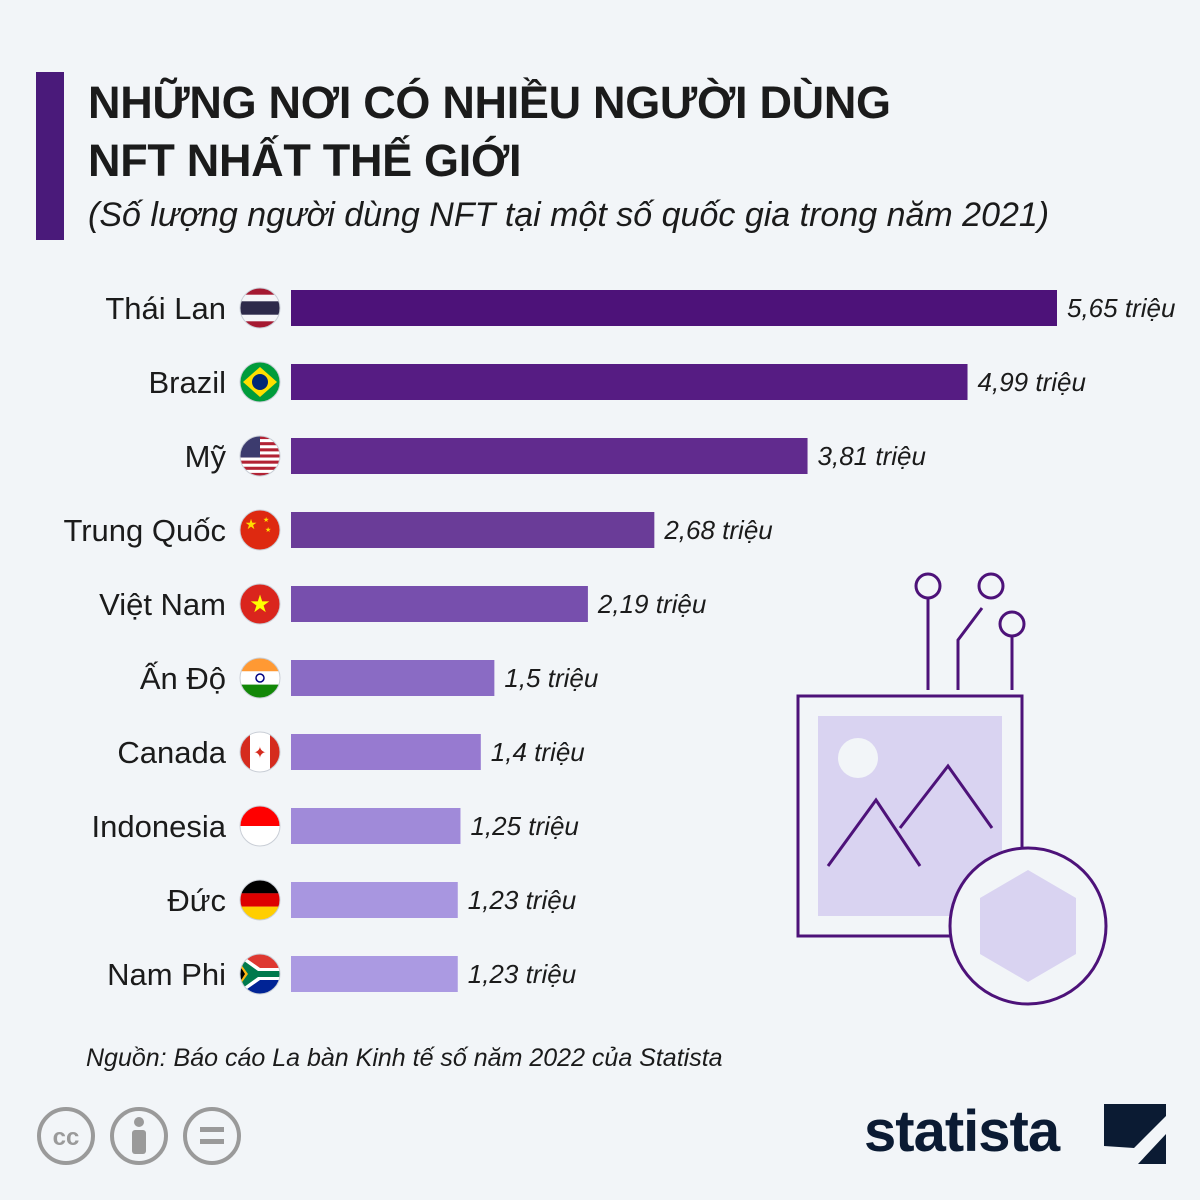  What do you see at coordinates (206, 456) in the screenshot?
I see `category-label-2: Mỹ` at bounding box center [206, 456].